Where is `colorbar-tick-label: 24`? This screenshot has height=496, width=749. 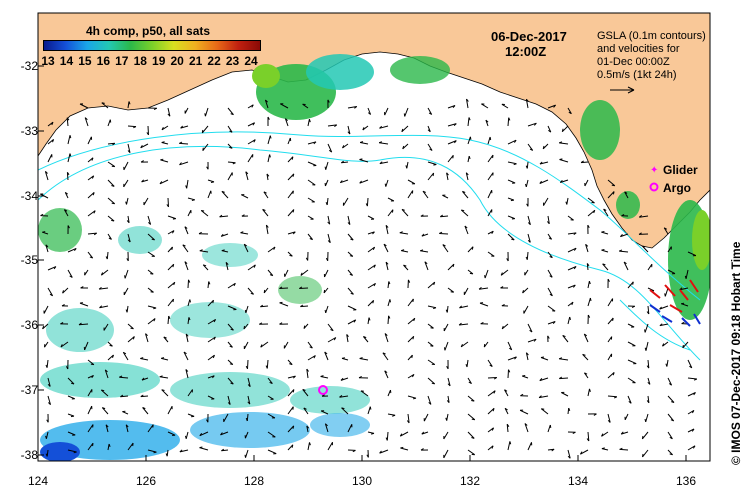 colorbar-tick-label: 24 is located at coordinates (251, 61).